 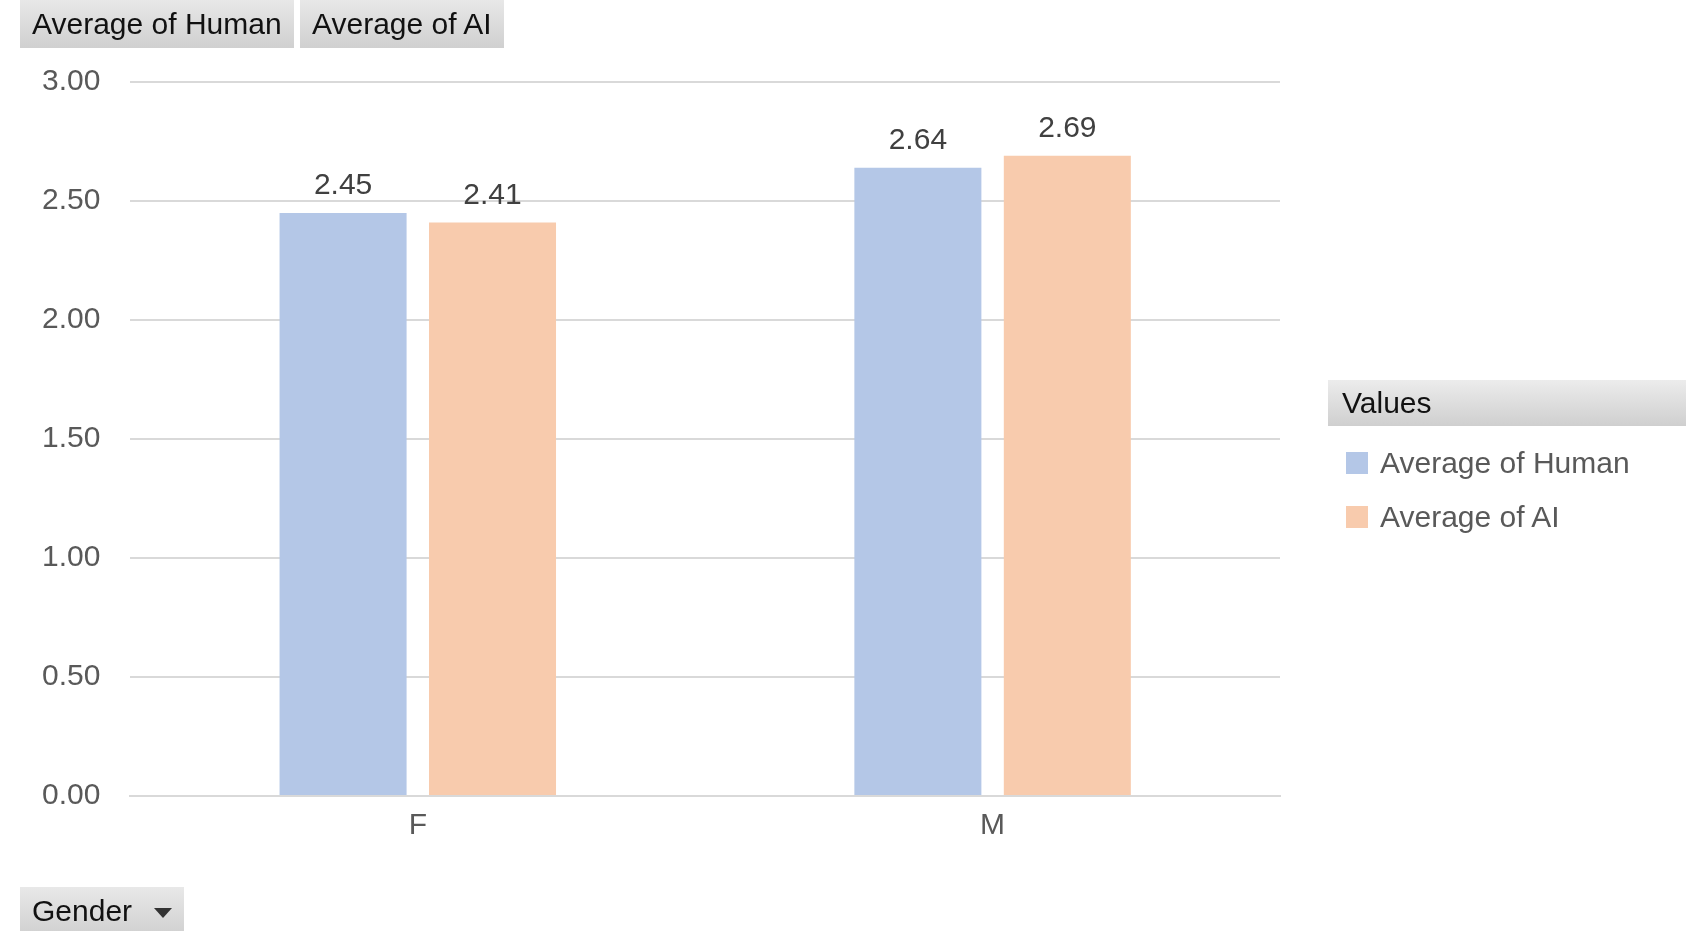 I want to click on data-label: 2.69, so click(x=1067, y=127).